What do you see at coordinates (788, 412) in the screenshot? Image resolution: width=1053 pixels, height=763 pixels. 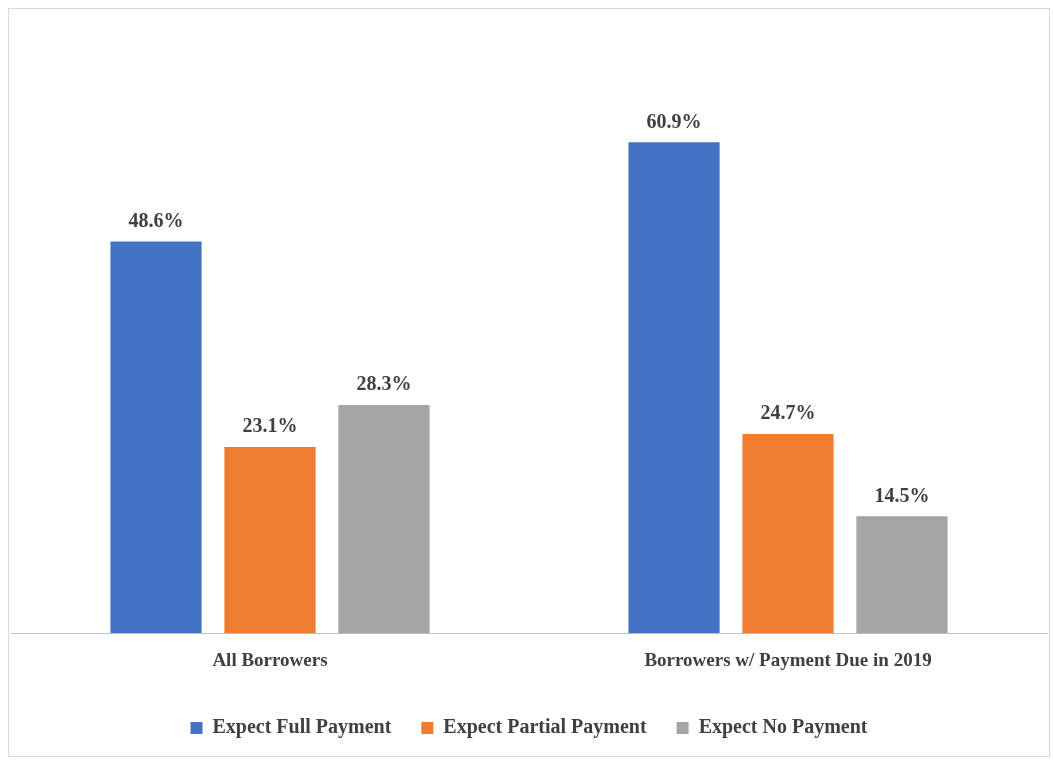 I see `data-label: 24.7%` at bounding box center [788, 412].